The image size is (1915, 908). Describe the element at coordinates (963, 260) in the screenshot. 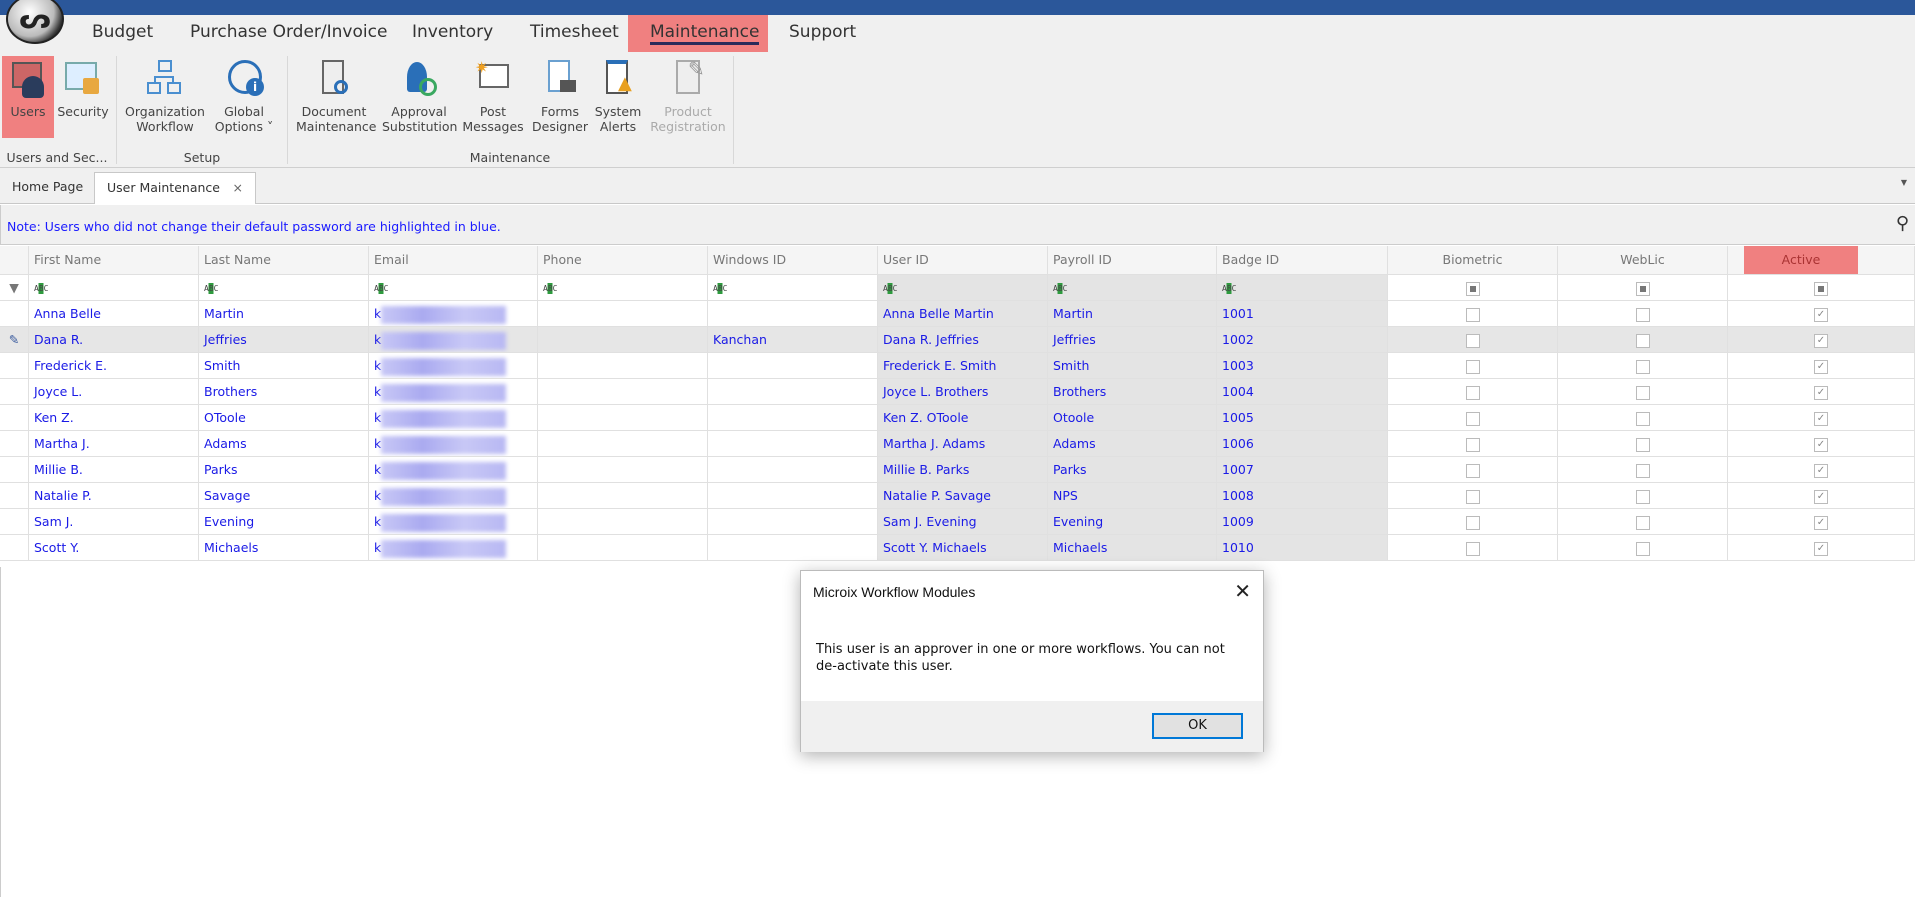

I see `column-header-user-id: User ID` at that location.